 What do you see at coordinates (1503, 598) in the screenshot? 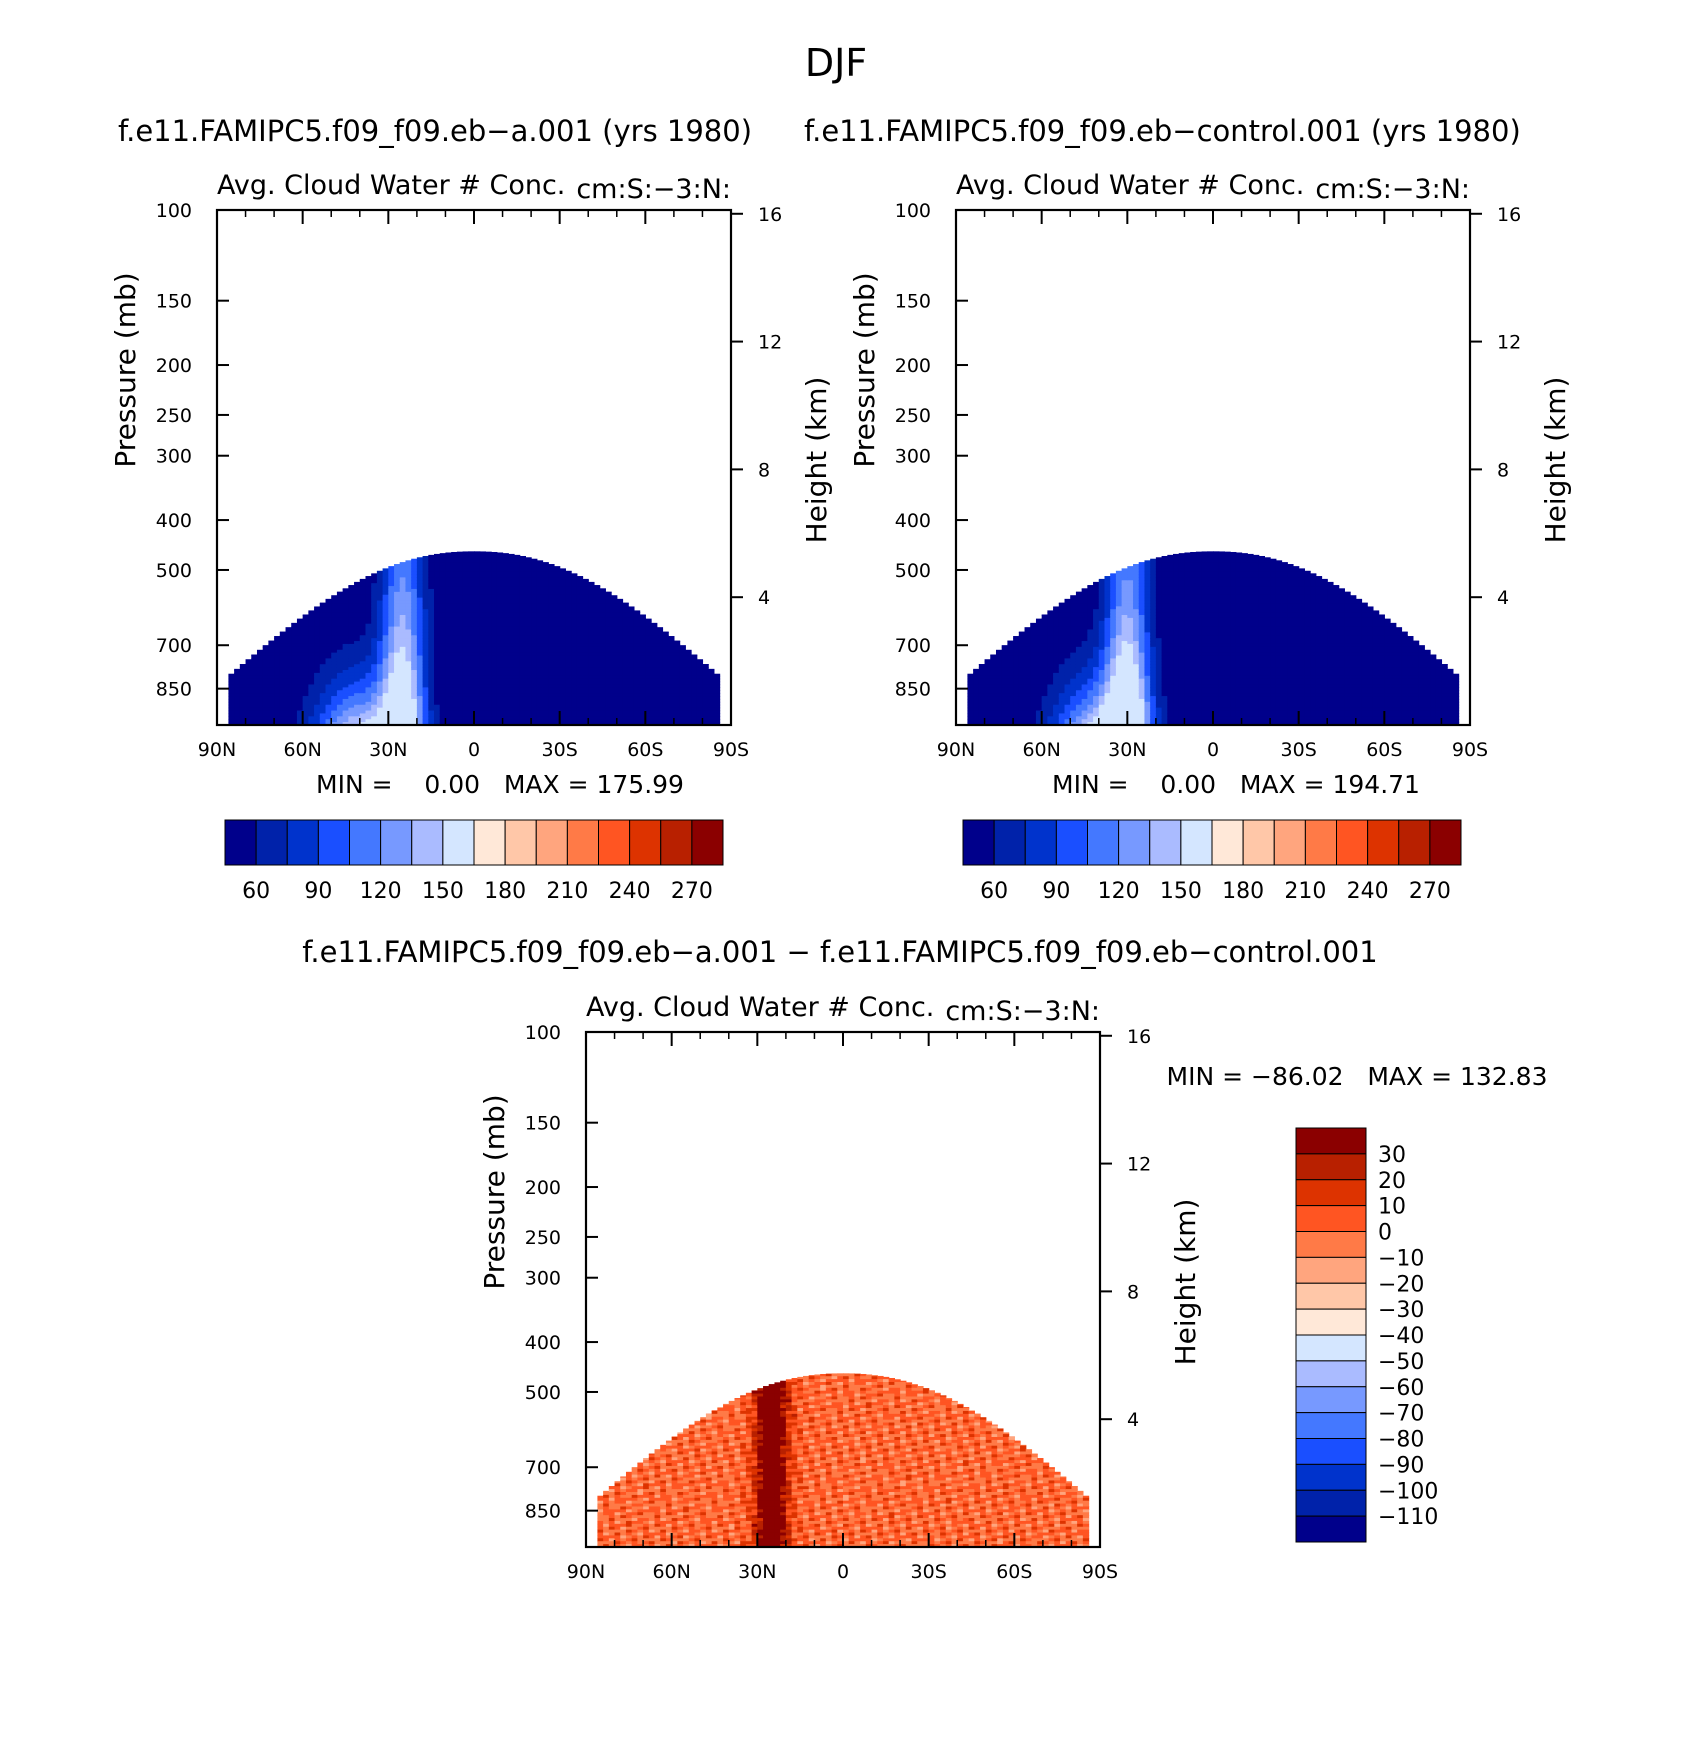
I see `control-y2tick-label: 4` at bounding box center [1503, 598].